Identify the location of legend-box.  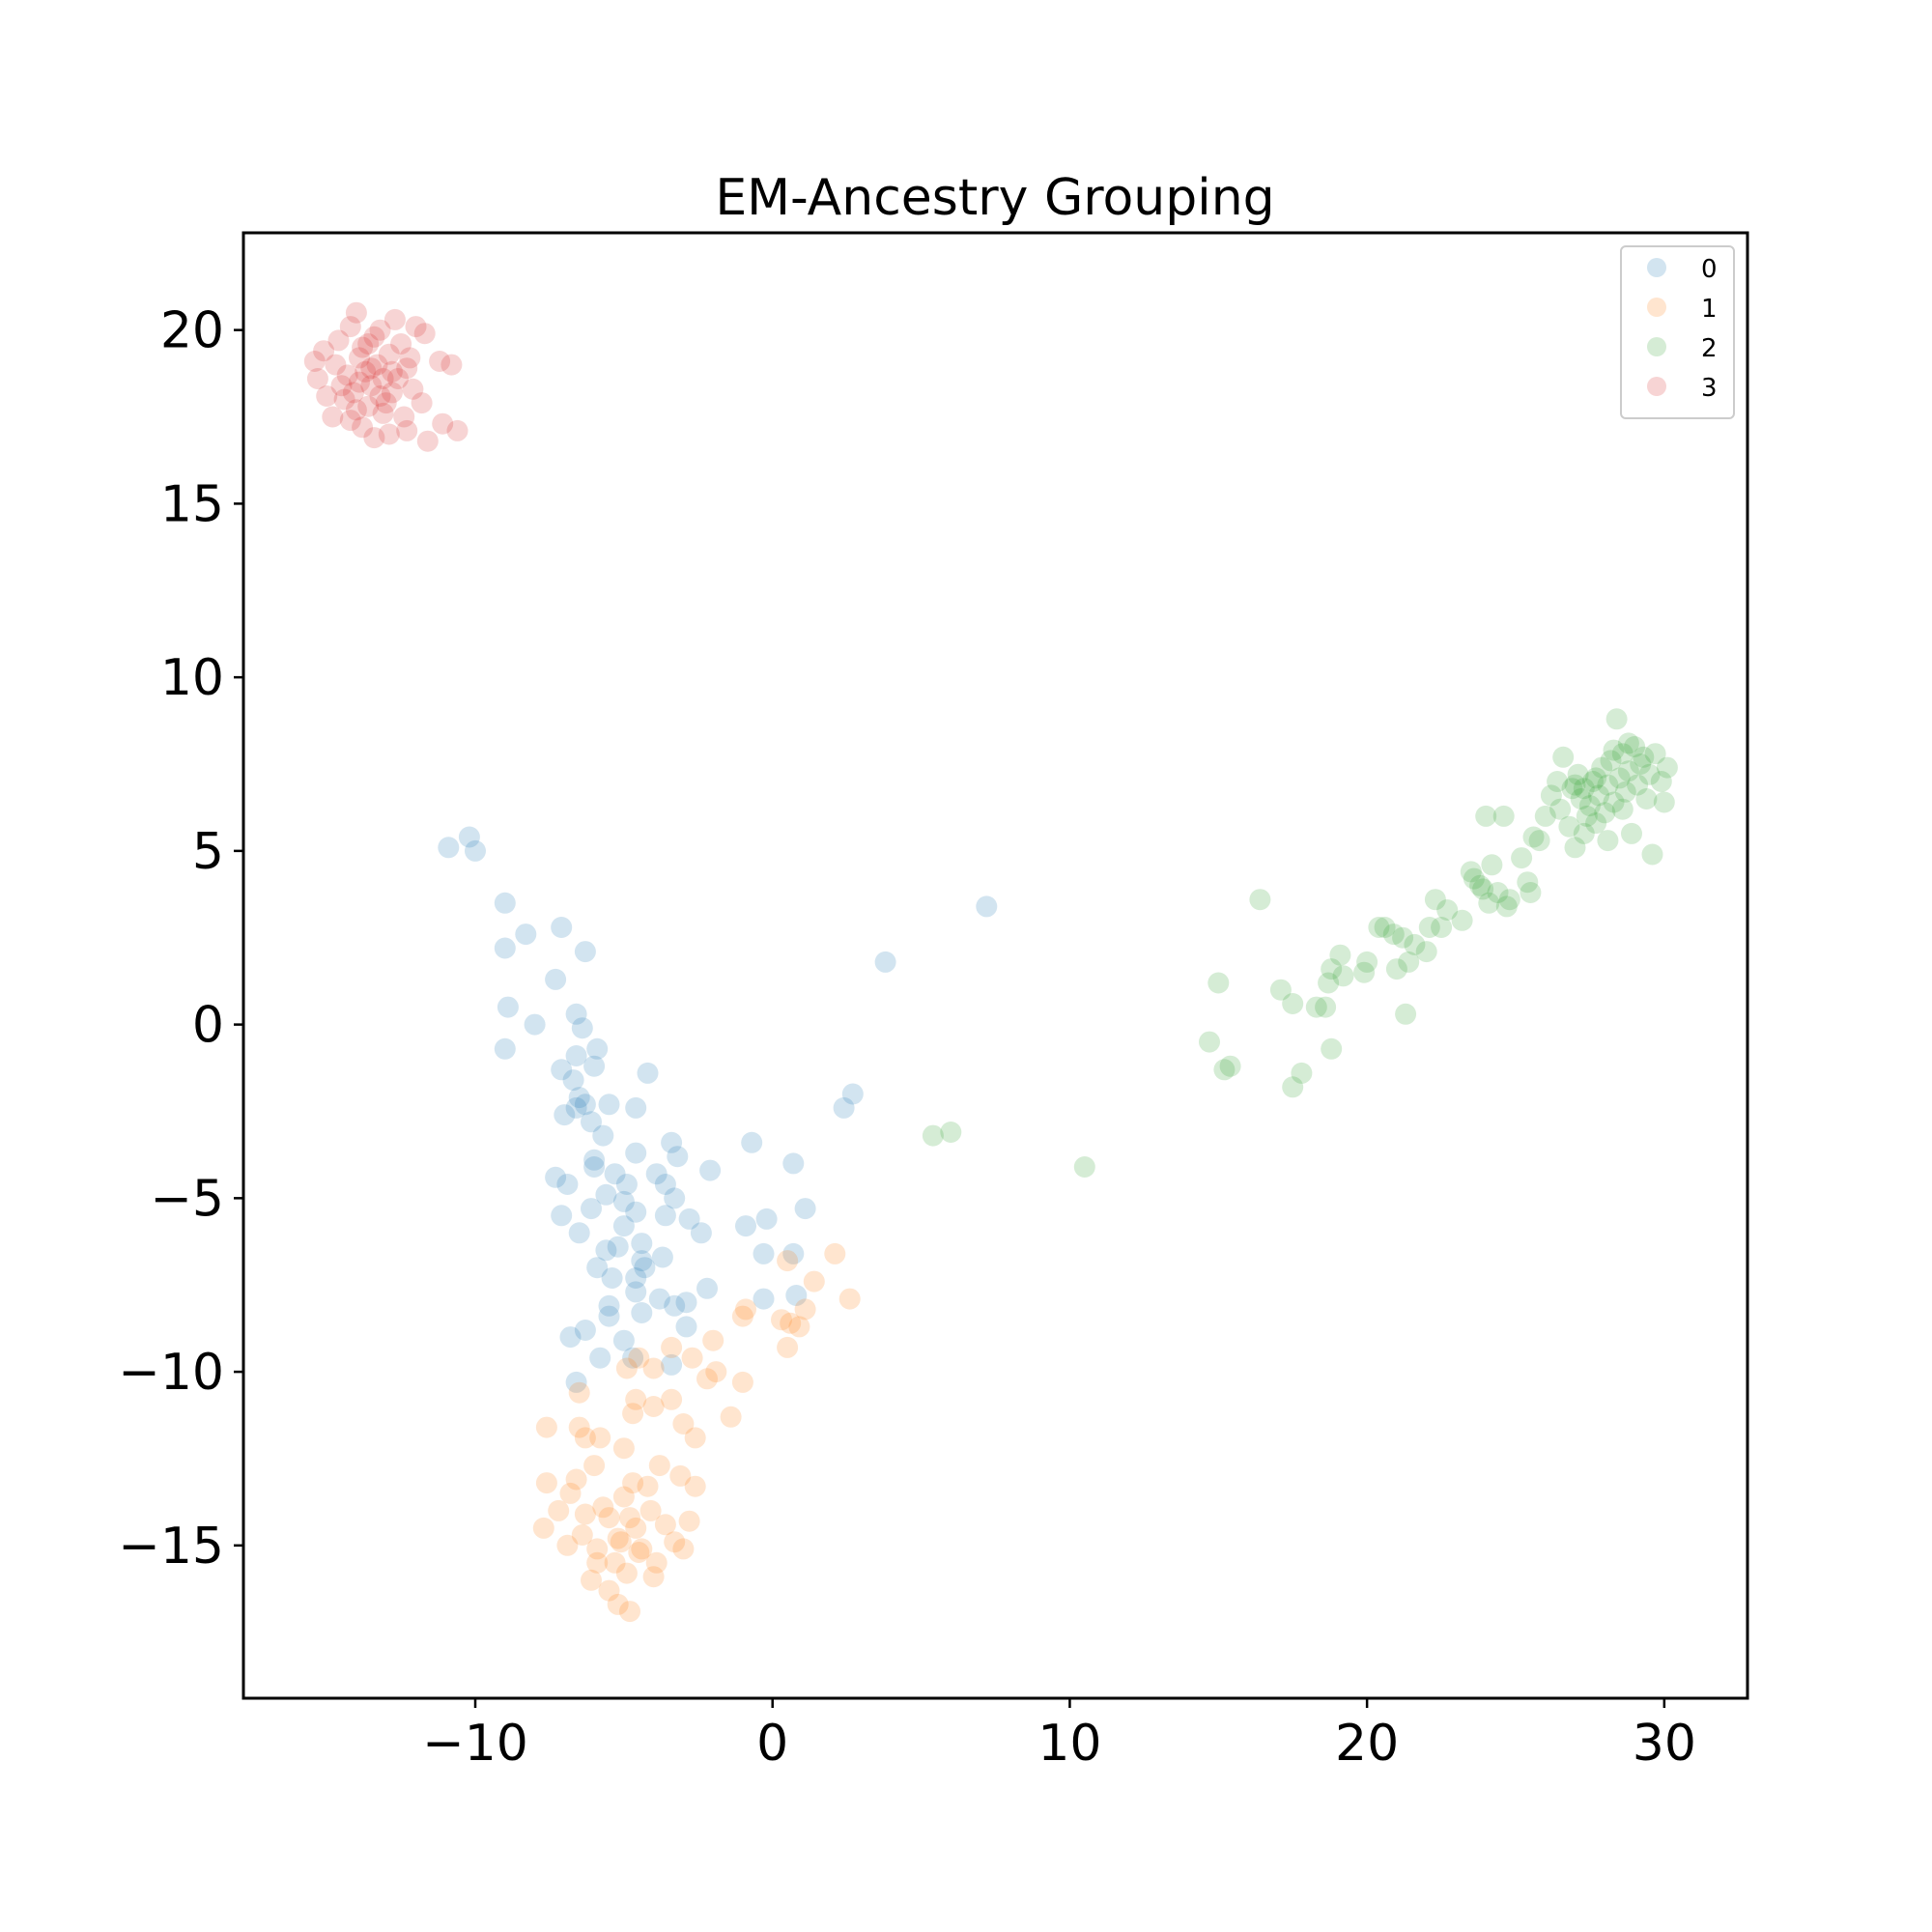
(1677, 332).